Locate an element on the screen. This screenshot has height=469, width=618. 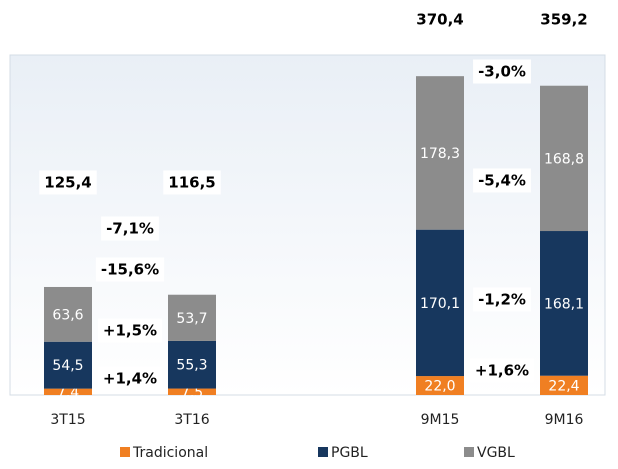
change-label: -1,2% is located at coordinates (502, 300).